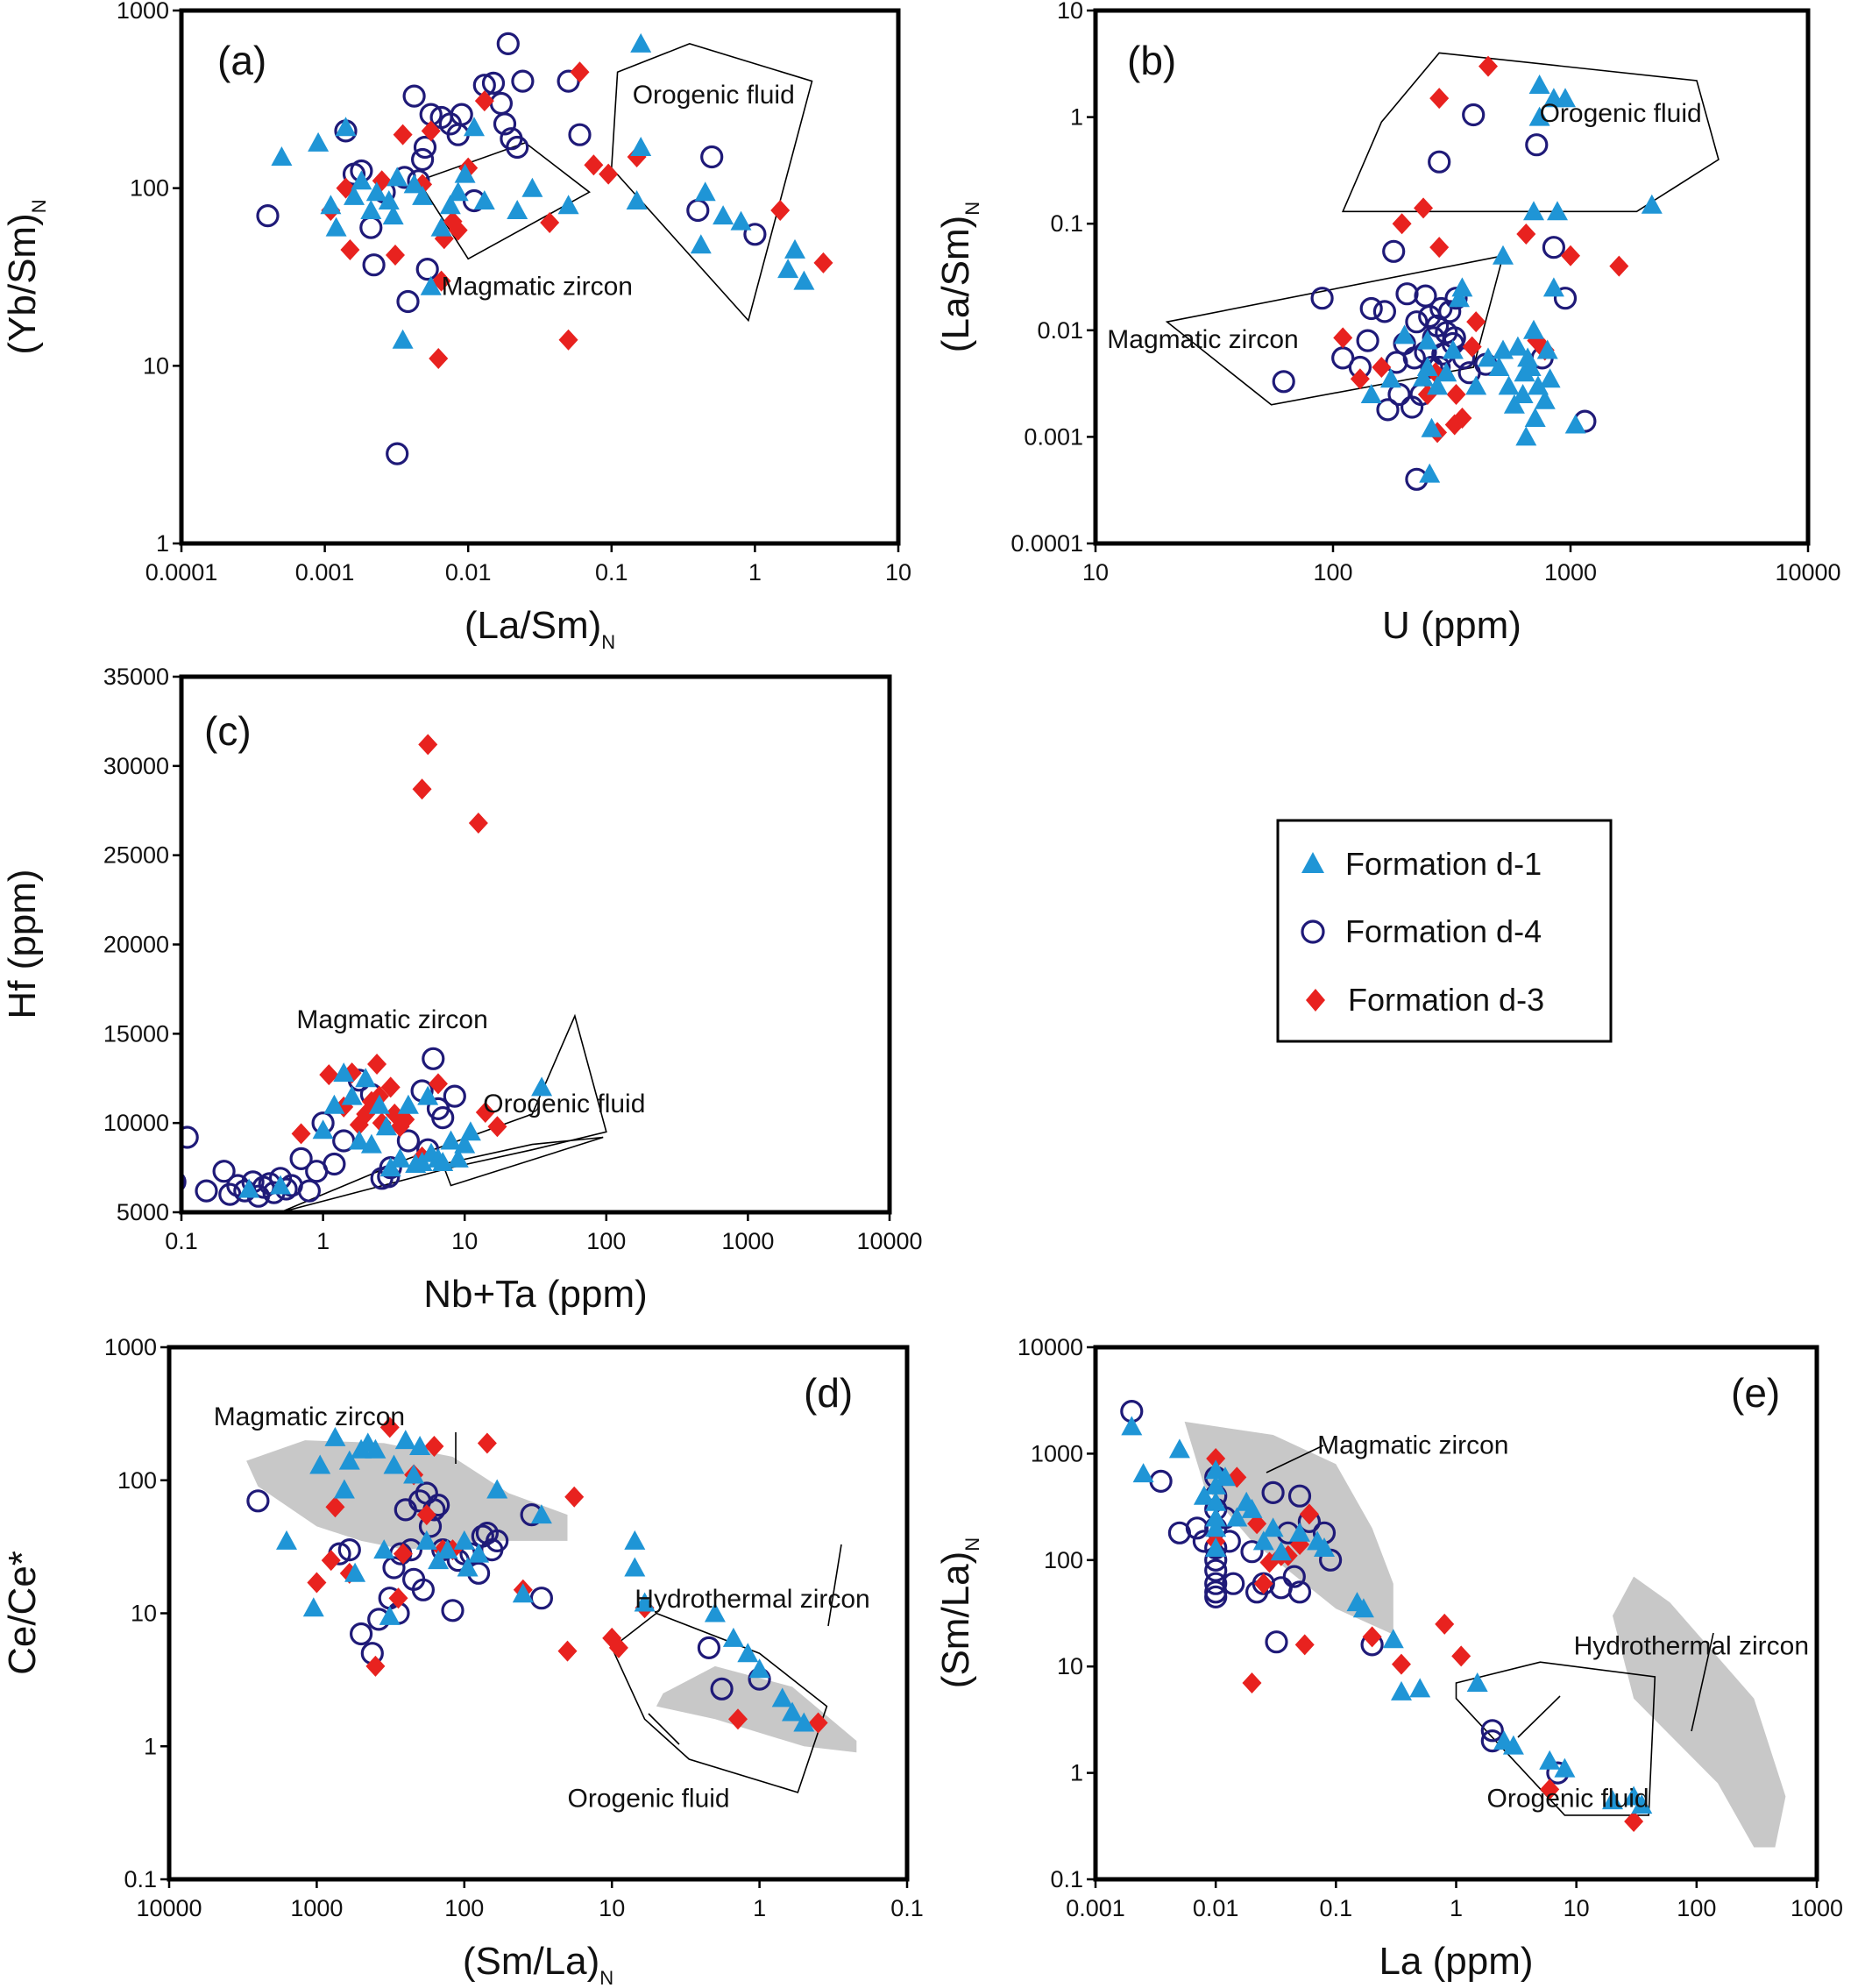  Describe the element at coordinates (1060, 330) in the screenshot. I see `y-tick-label: 0.01` at that location.